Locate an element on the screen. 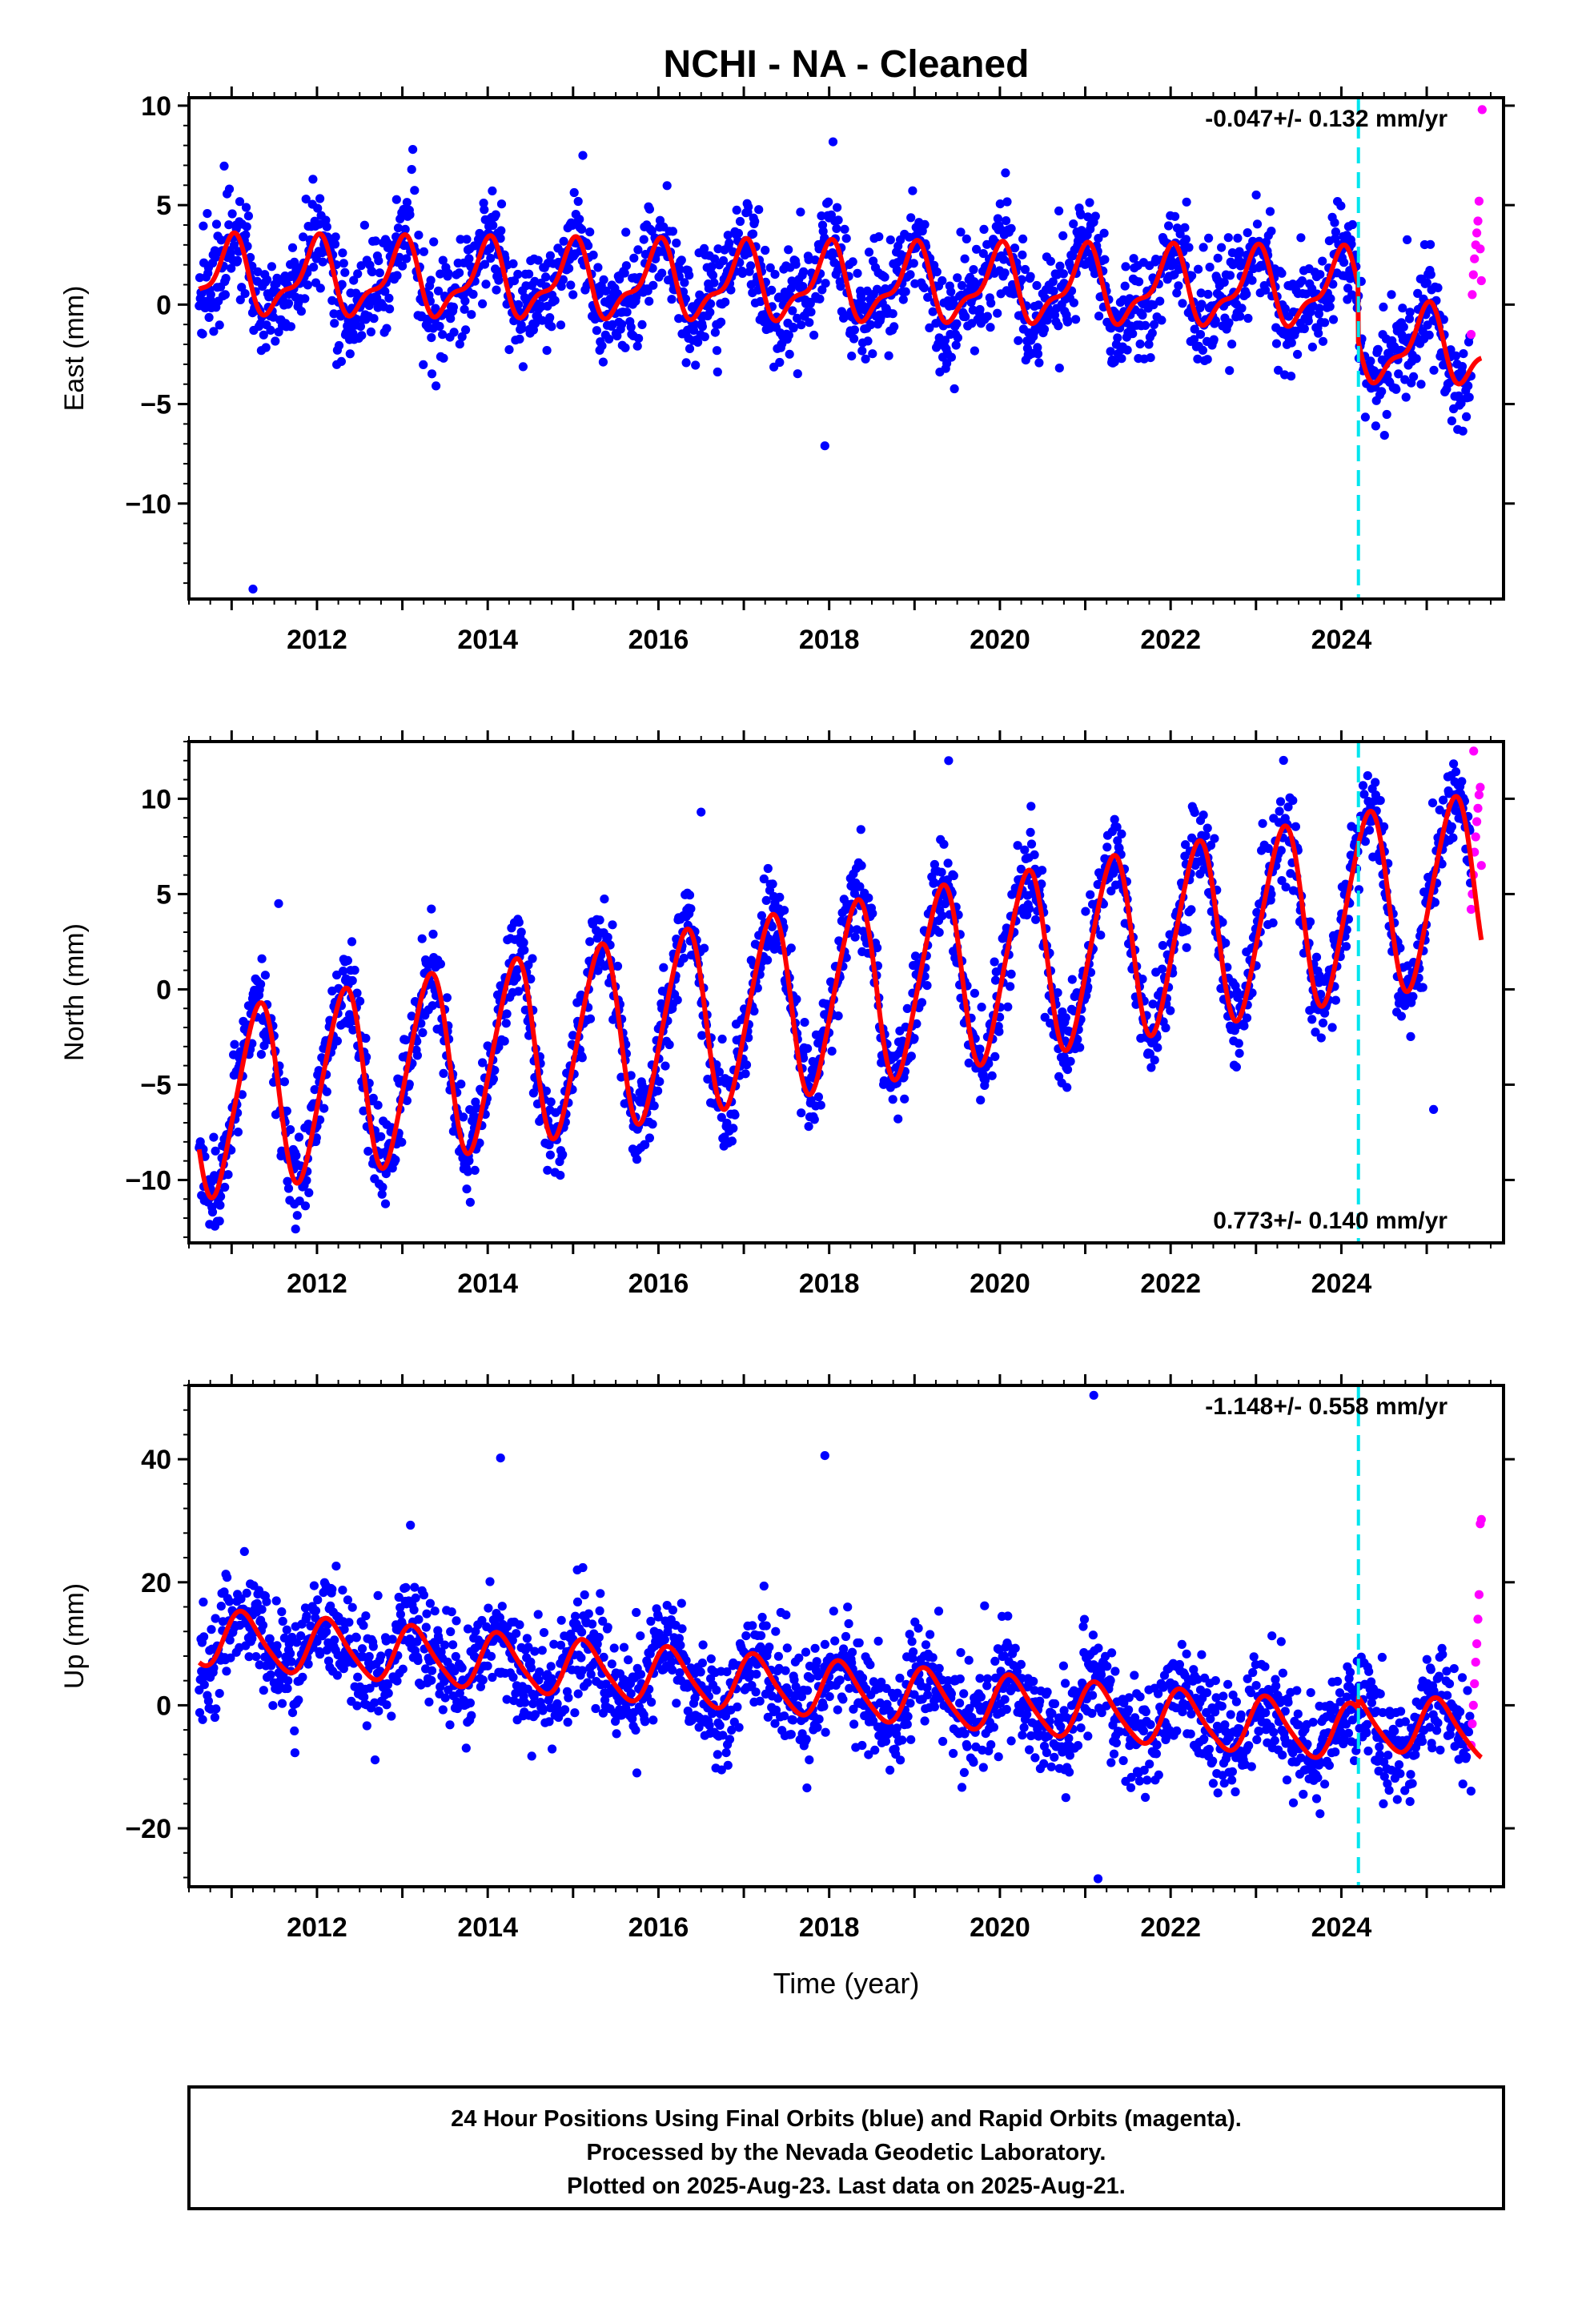  x-tick-label: 2020 is located at coordinates (1000, 1284).